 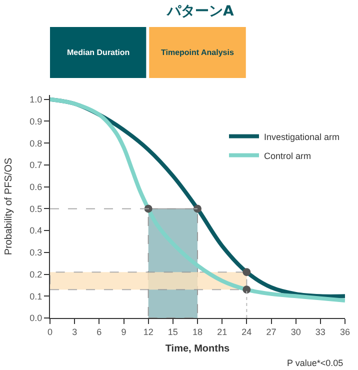 I want to click on legend-label: Control arm, so click(x=288, y=155).